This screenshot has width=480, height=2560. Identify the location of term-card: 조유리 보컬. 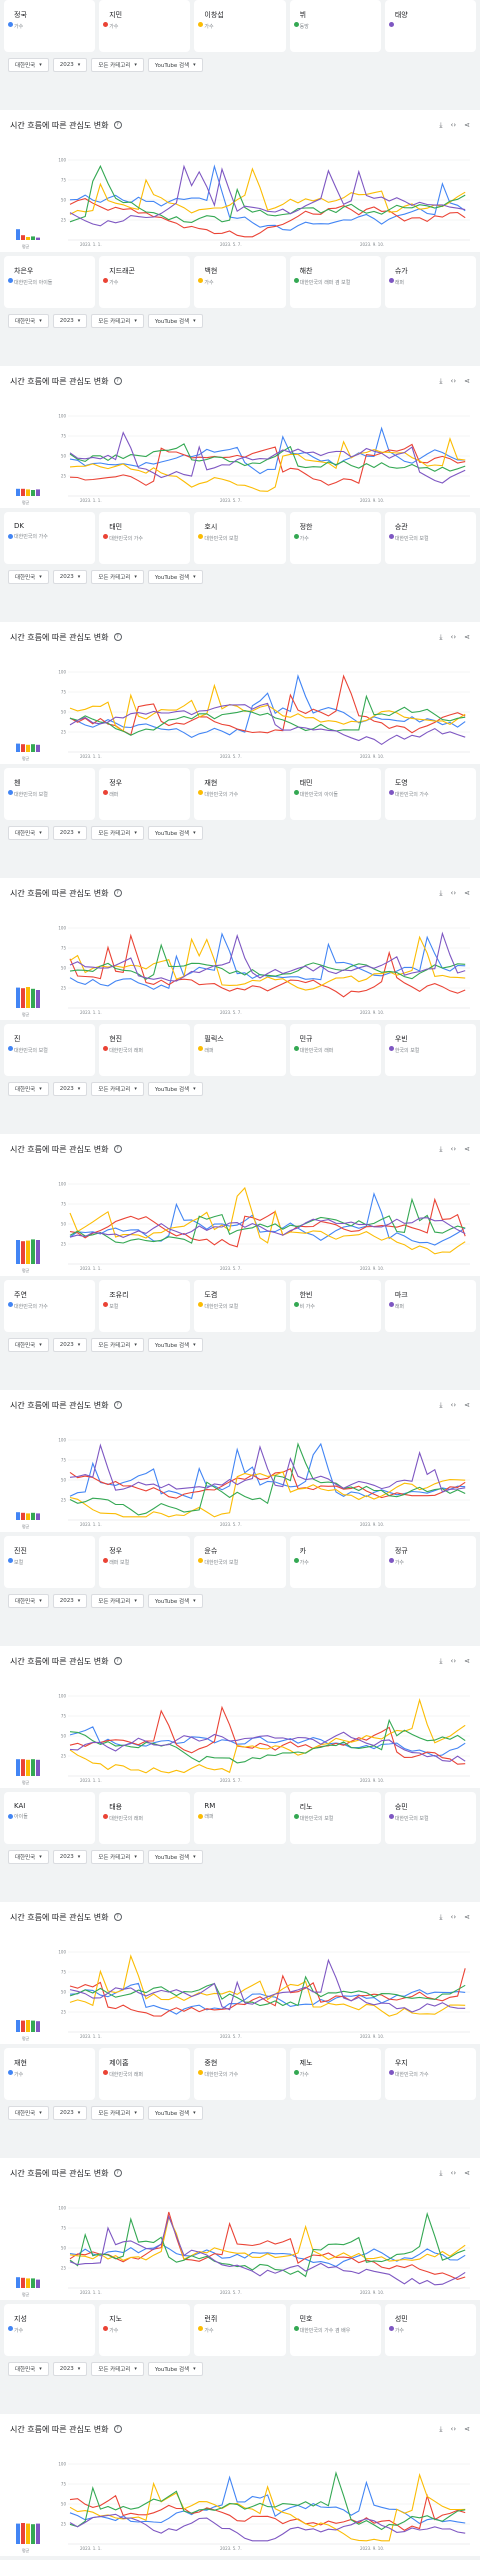
(145, 1306).